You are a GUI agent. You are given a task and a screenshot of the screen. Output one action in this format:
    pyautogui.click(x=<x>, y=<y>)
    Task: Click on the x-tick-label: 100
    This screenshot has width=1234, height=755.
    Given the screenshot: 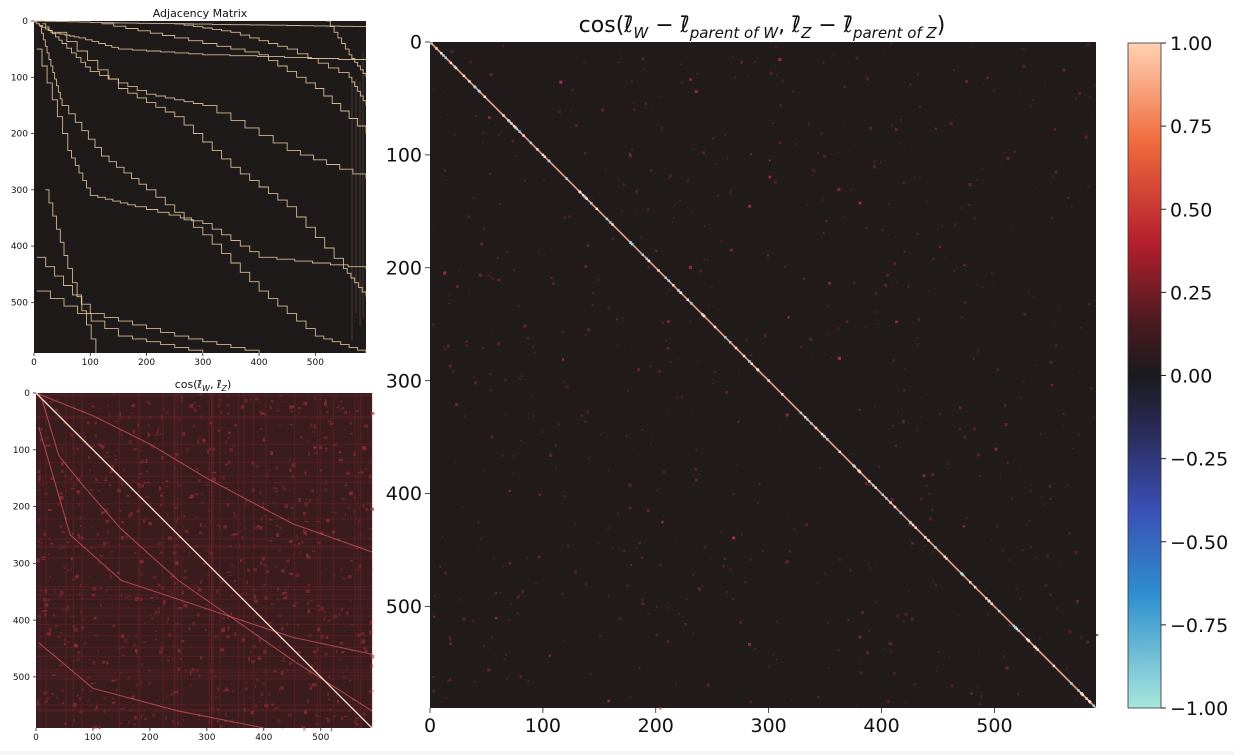 What is the action you would take?
    pyautogui.click(x=92, y=738)
    